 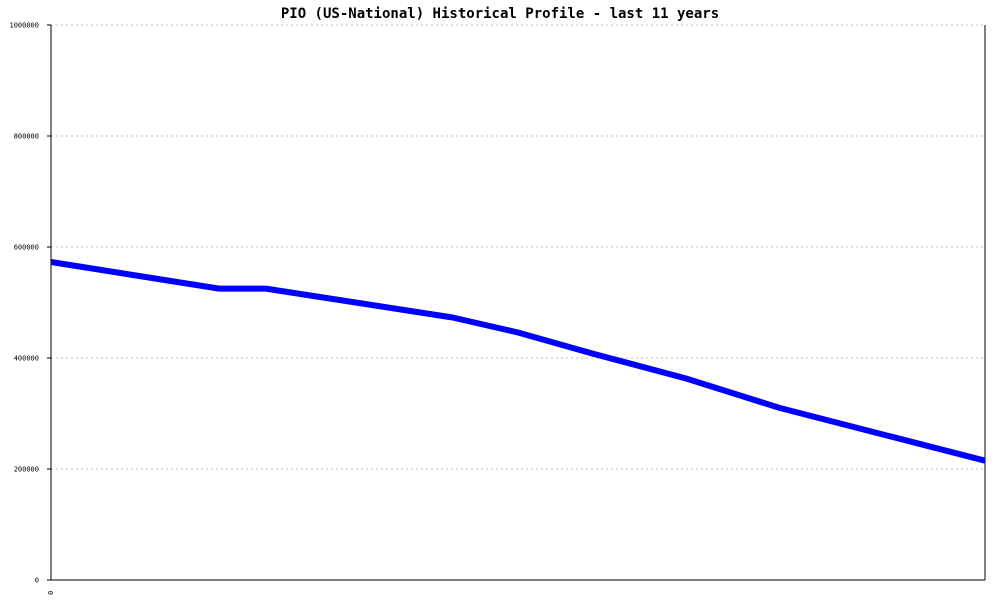 What do you see at coordinates (30, 303) in the screenshot?
I see `y-axis-ticks: 0 200000 400000 600000 800000 1000000` at bounding box center [30, 303].